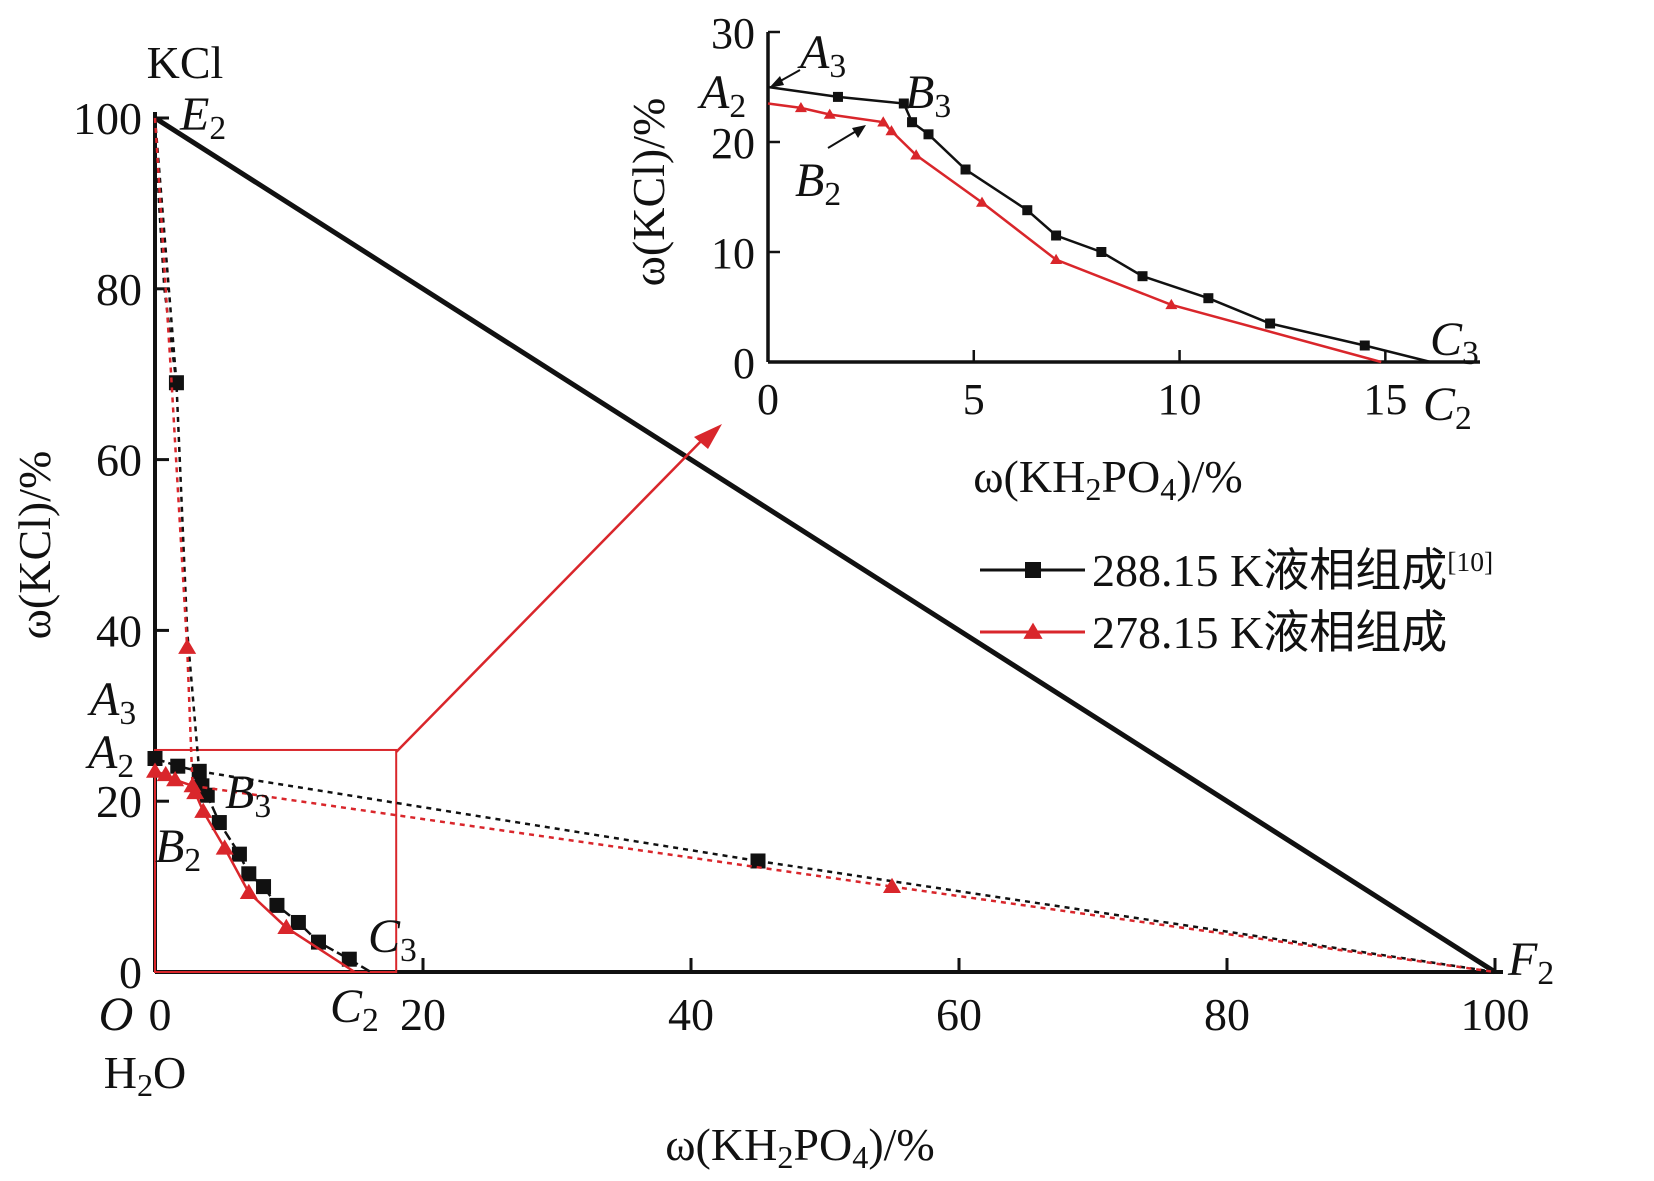 The image size is (1654, 1181). What do you see at coordinates (1227, 1014) in the screenshot?
I see `x-tick-label: 80` at bounding box center [1227, 1014].